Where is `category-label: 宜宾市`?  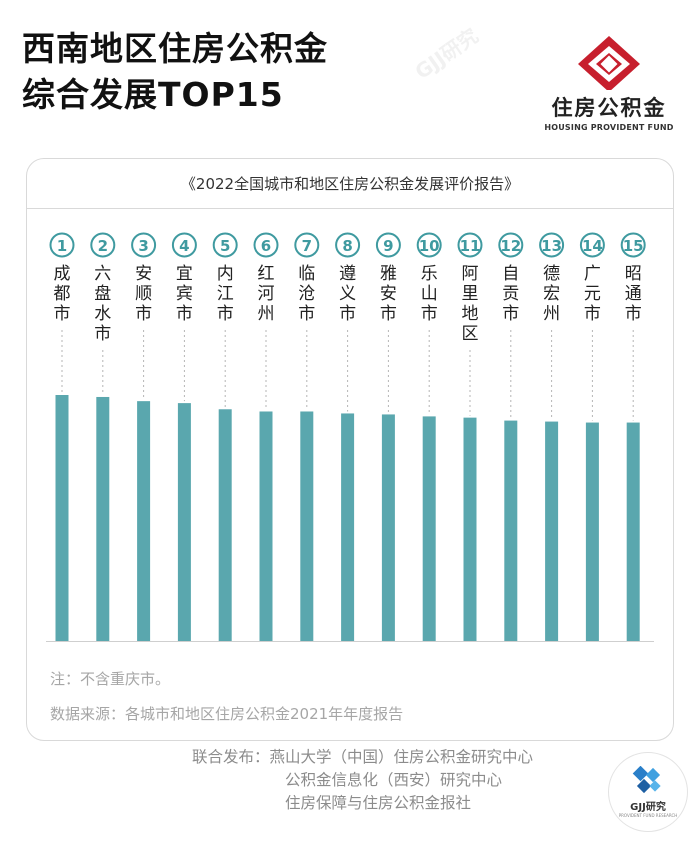 category-label: 宜宾市 is located at coordinates (184, 294).